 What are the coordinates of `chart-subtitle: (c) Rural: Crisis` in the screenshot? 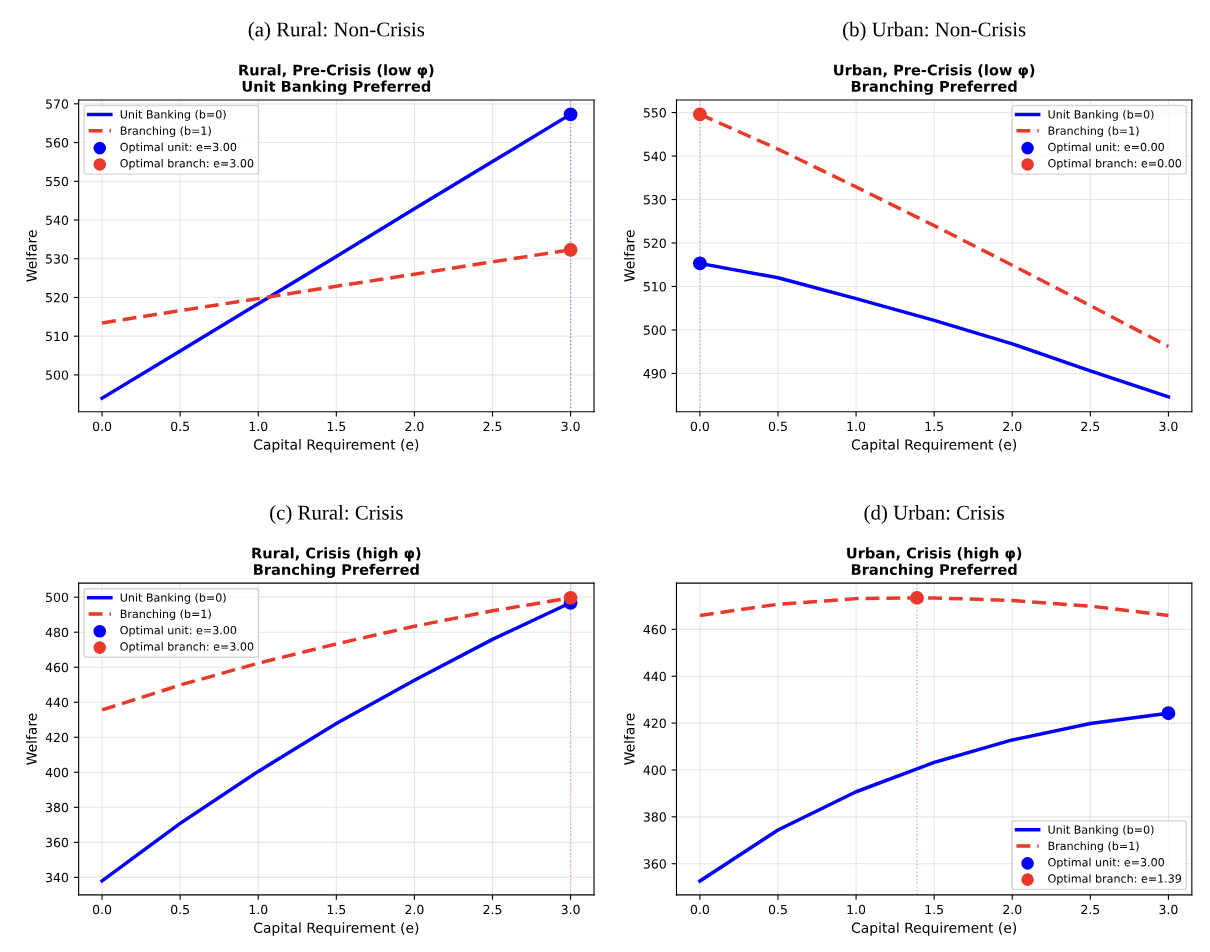 It's located at (336, 514).